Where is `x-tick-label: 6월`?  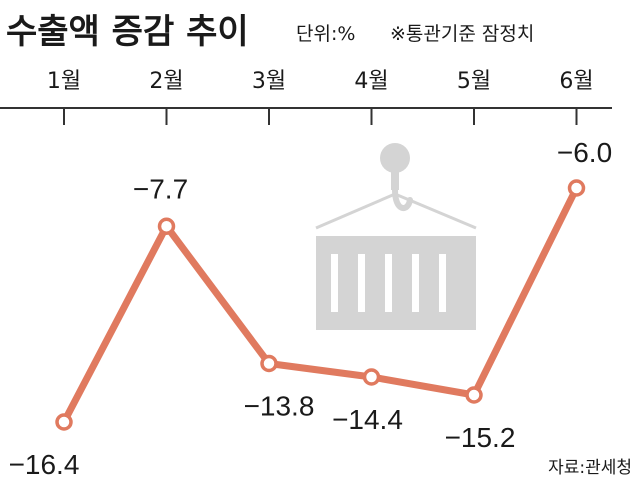 x-tick-label: 6월 is located at coordinates (576, 81).